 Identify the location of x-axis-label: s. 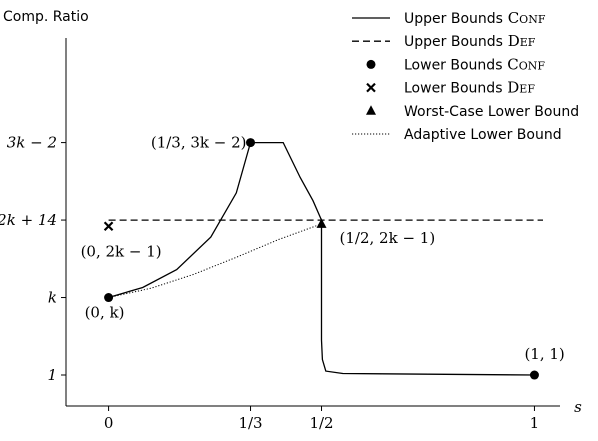
(578, 407).